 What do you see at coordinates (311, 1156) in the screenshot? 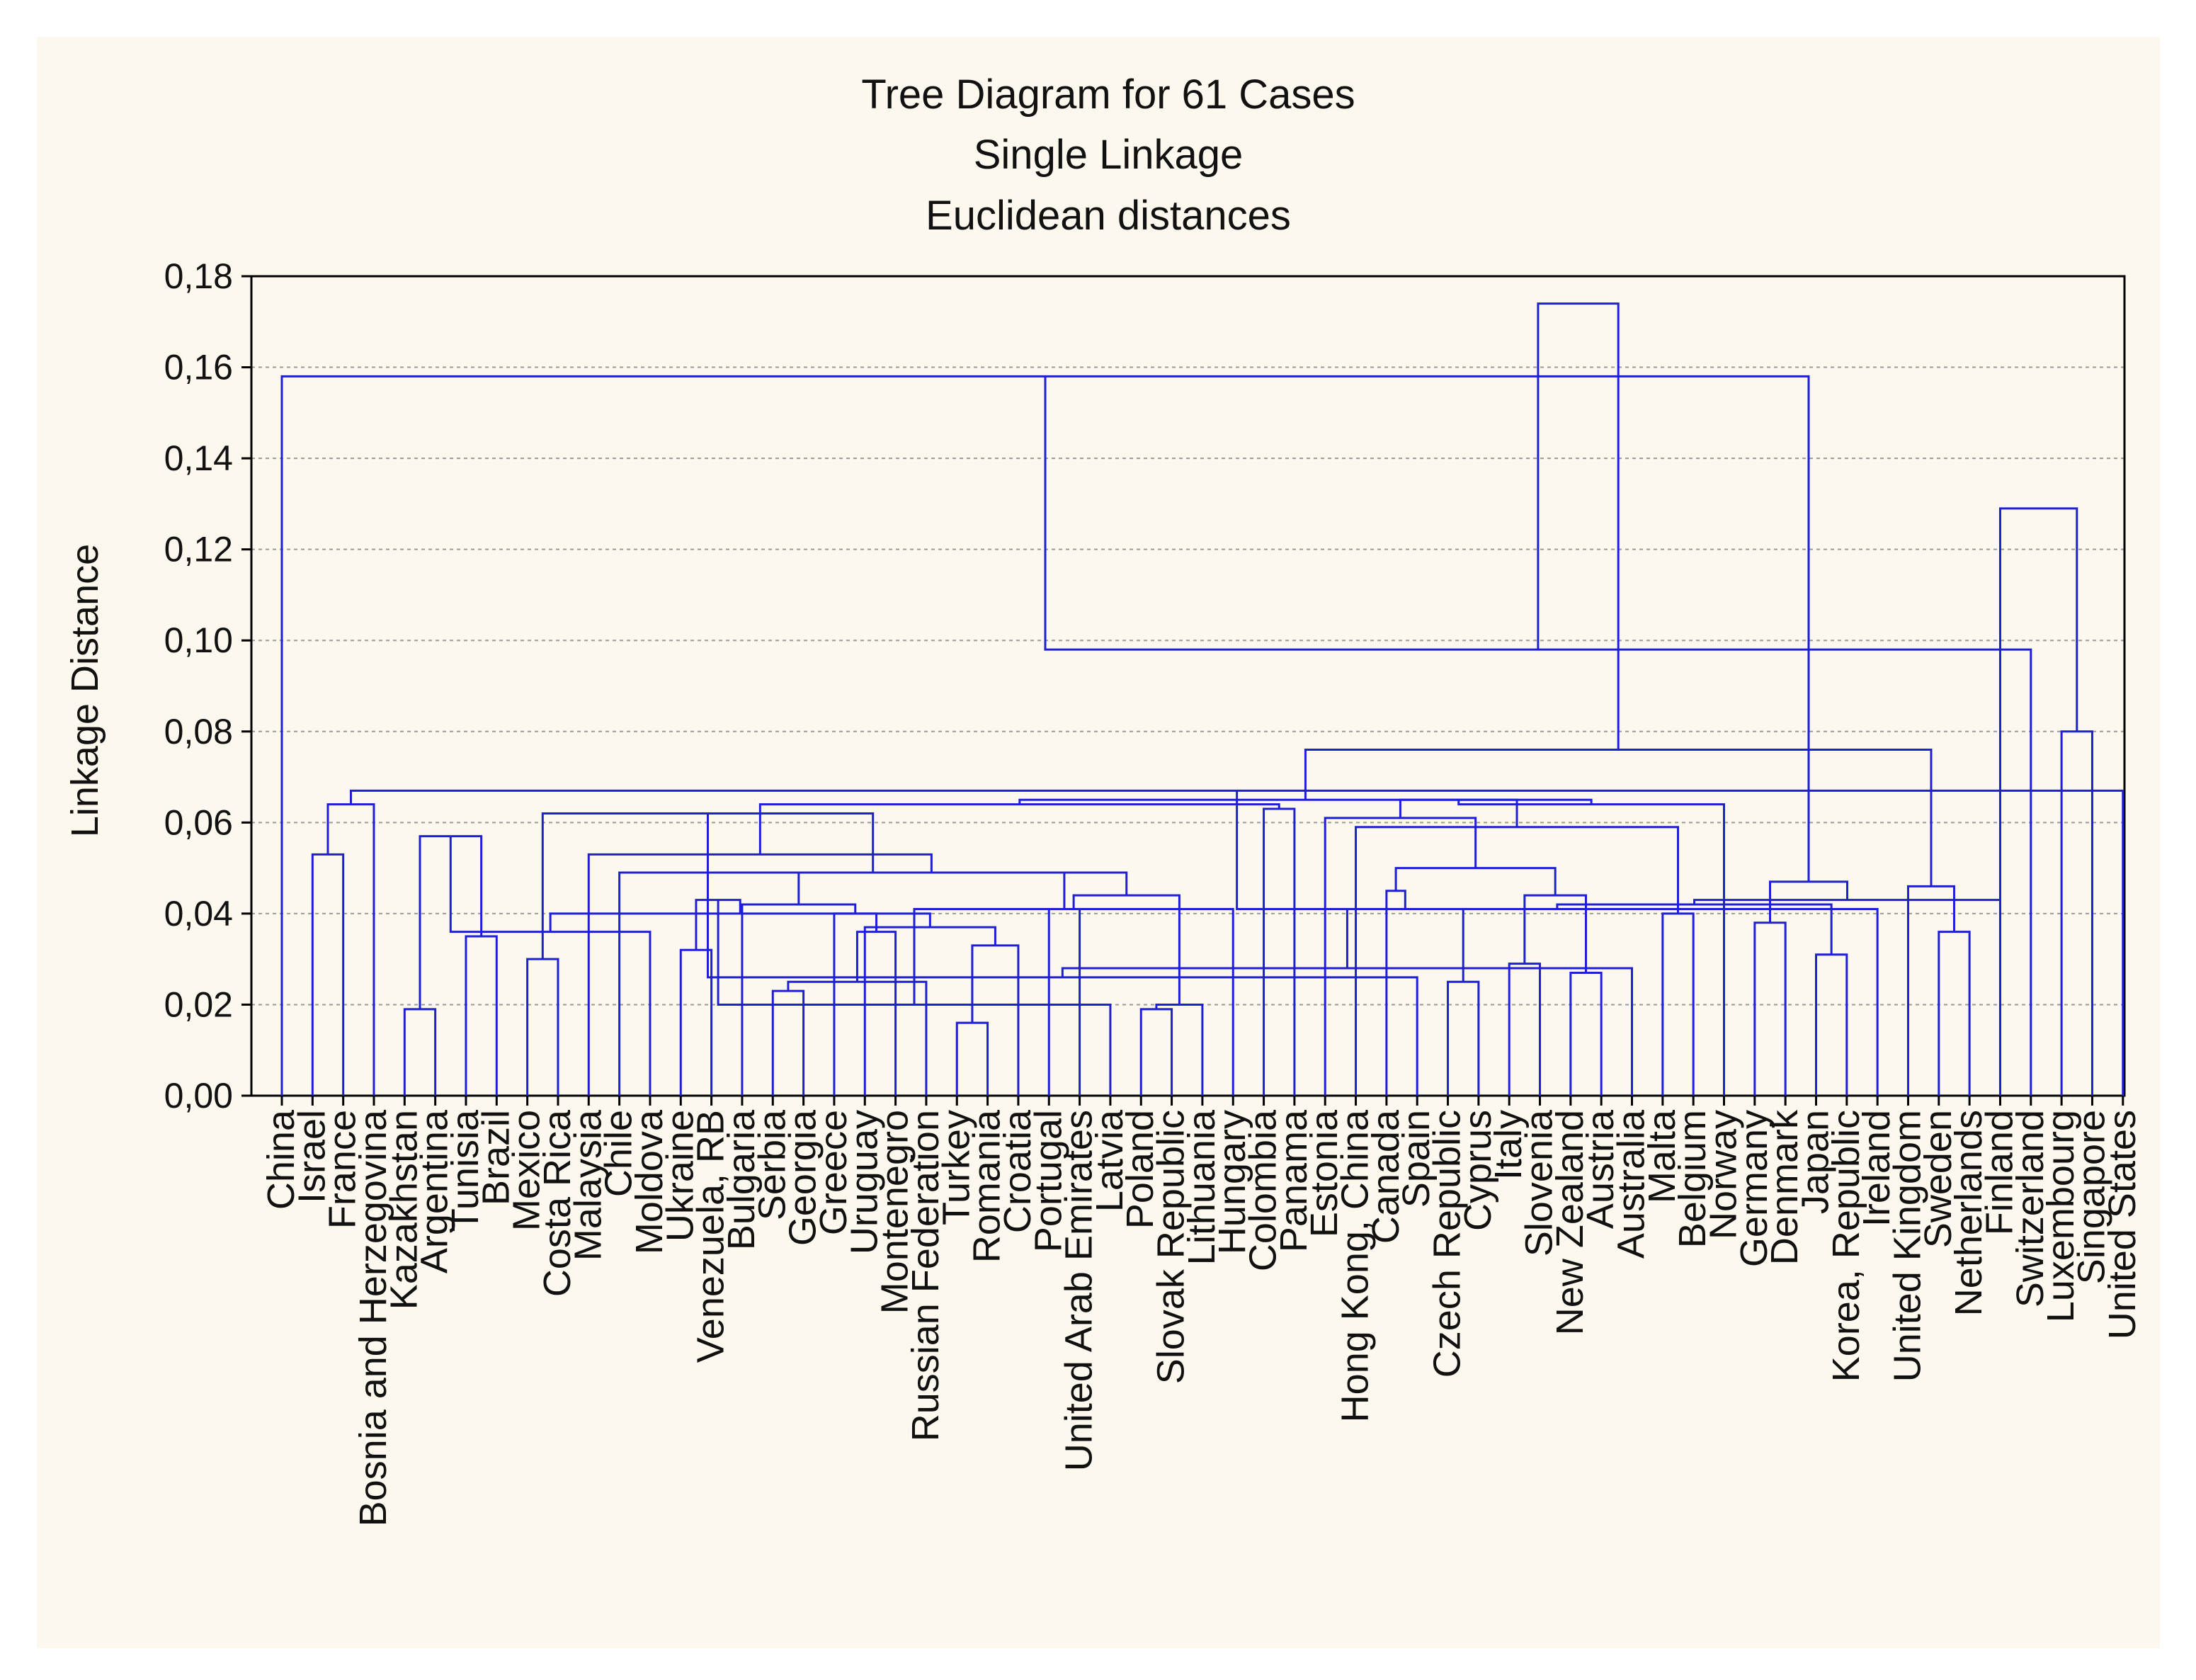
I see `leaf-label: Israel` at bounding box center [311, 1156].